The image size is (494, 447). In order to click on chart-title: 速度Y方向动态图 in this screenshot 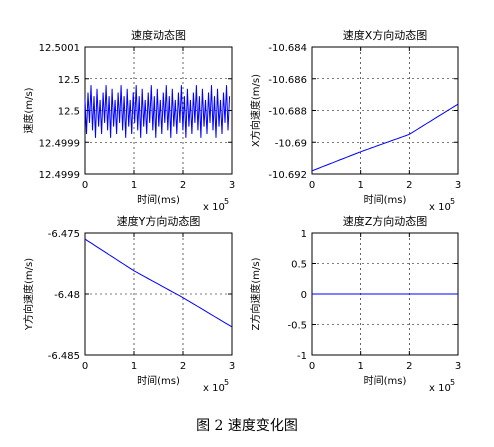, I will do `click(159, 221)`.